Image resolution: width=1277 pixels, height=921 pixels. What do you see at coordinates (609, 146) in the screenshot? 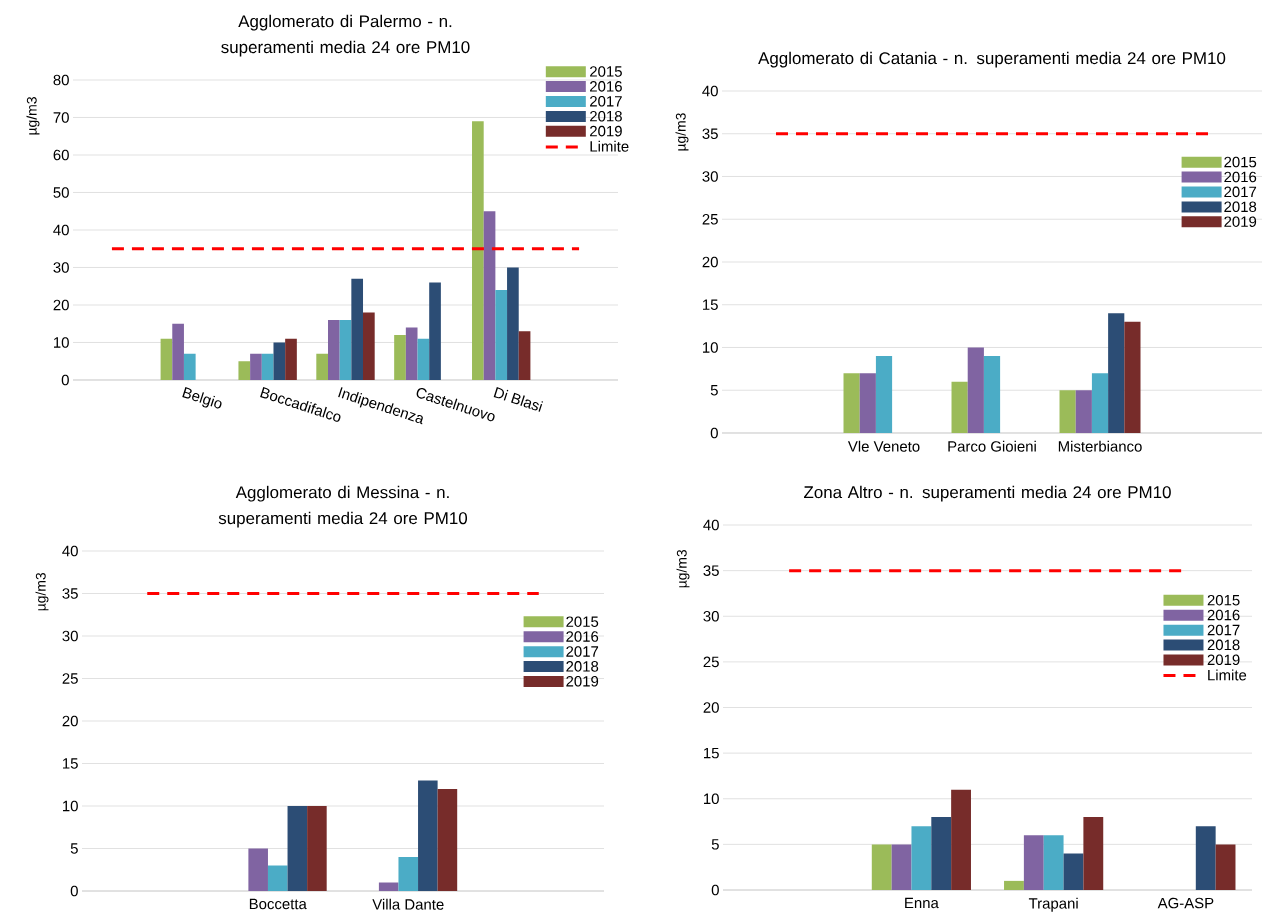
I see `legend-label: Limite` at bounding box center [609, 146].